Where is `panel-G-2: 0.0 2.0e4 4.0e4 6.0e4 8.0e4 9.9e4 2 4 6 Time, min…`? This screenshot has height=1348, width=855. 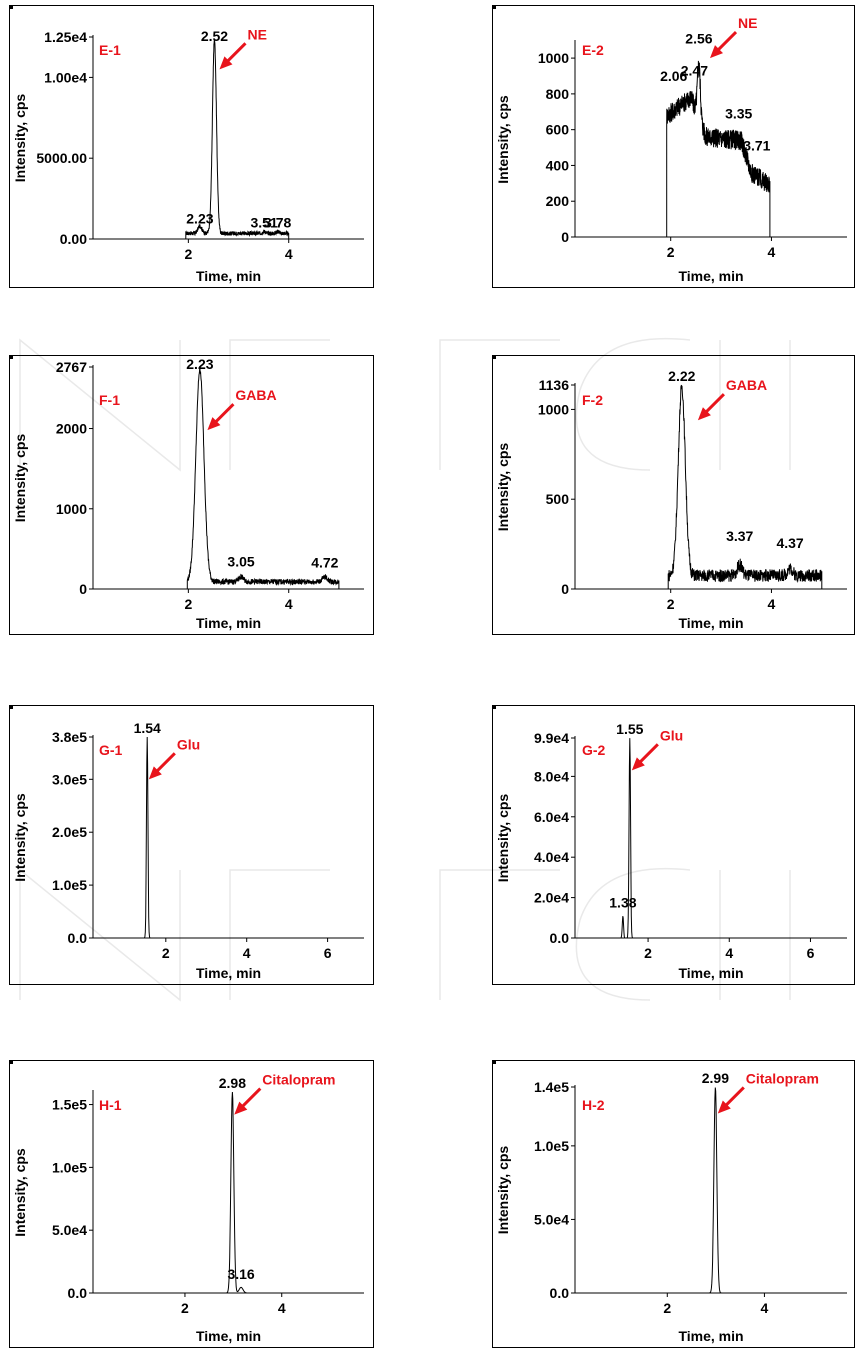 panel-G-2: 0.0 2.0e4 4.0e4 6.0e4 8.0e4 9.9e4 2 4 6 Time, min… is located at coordinates (673, 845).